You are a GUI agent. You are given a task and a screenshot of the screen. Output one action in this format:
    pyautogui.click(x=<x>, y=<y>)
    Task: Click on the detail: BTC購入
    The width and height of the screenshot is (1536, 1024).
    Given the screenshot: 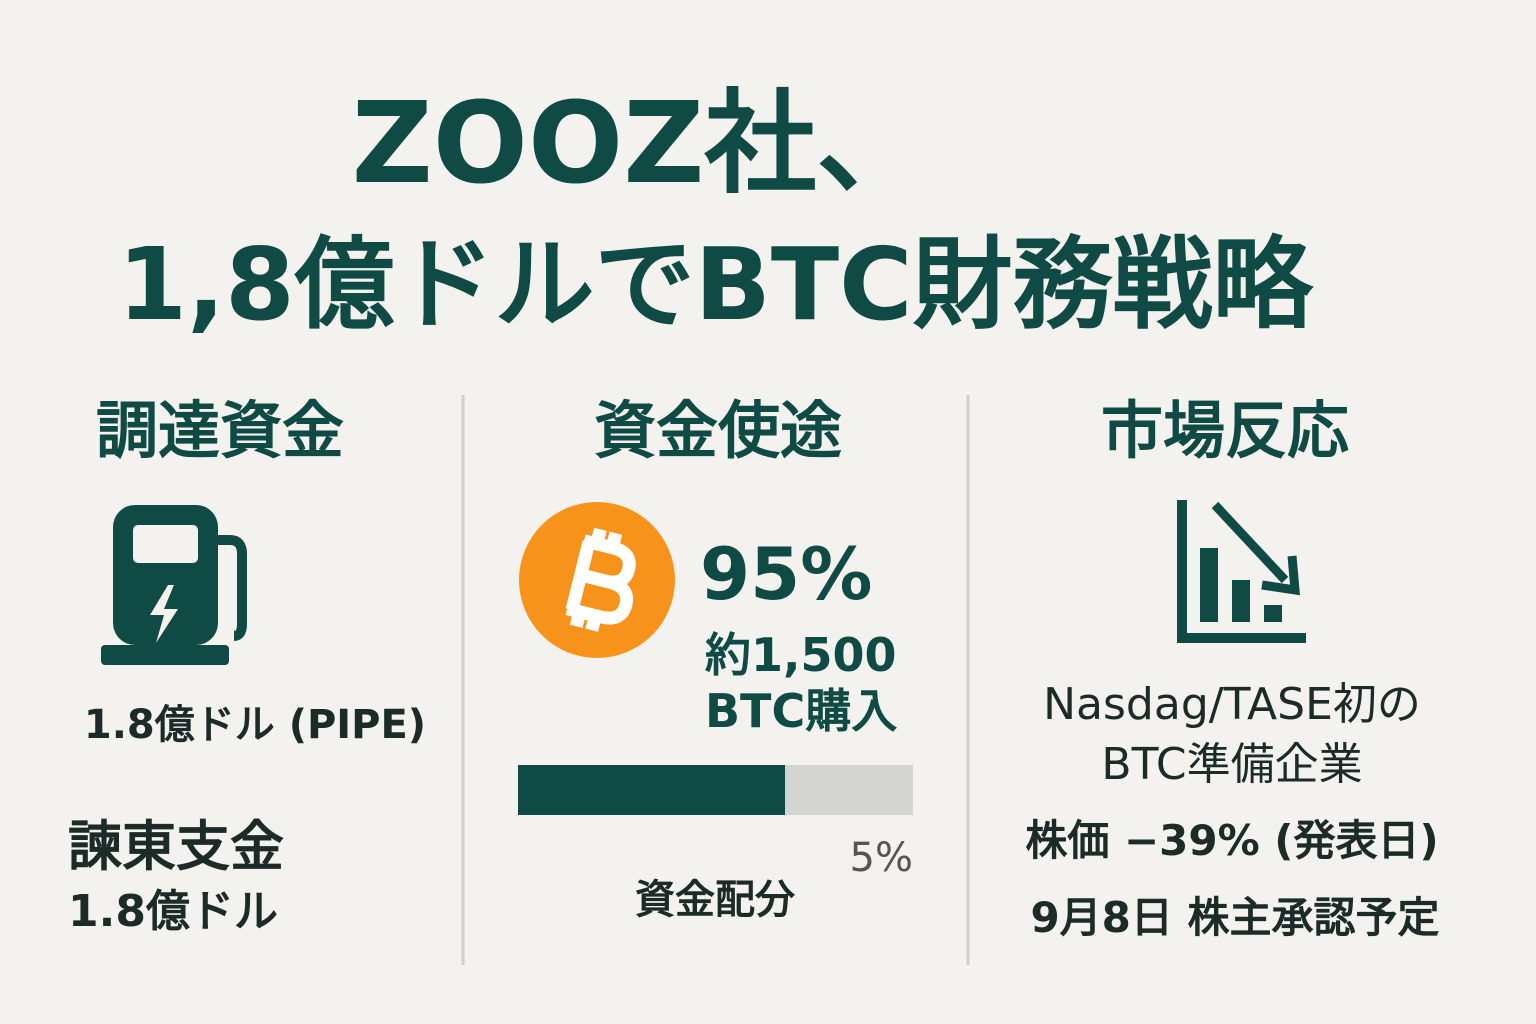 What is the action you would take?
    pyautogui.click(x=801, y=711)
    